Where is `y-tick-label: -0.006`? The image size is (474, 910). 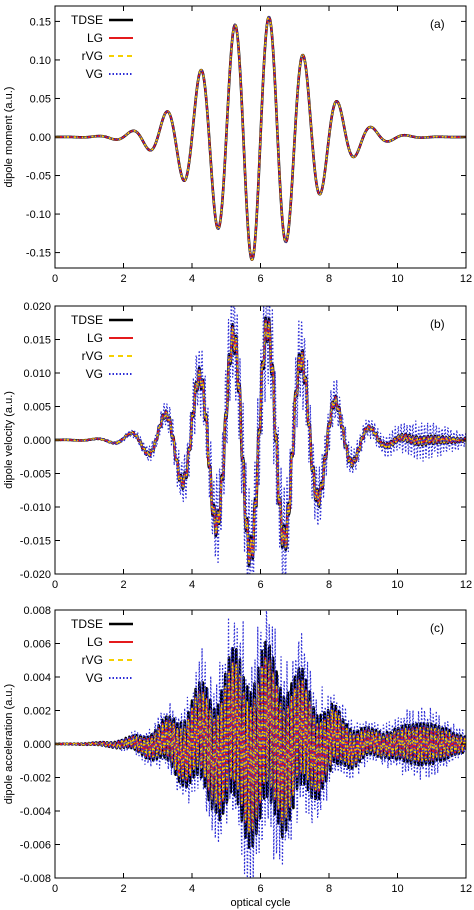
y-tick-label: -0.006 is located at coordinates (35, 846).